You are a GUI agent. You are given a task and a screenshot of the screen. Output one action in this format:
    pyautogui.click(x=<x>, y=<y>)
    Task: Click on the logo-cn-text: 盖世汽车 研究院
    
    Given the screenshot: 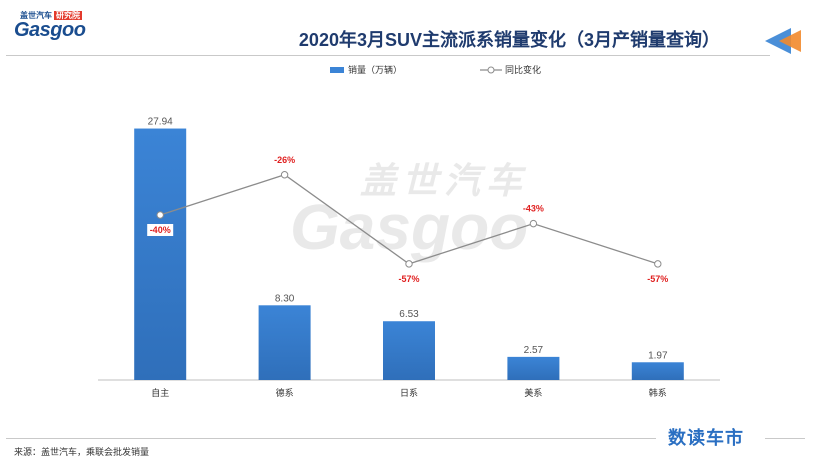 What is the action you would take?
    pyautogui.click(x=51, y=15)
    